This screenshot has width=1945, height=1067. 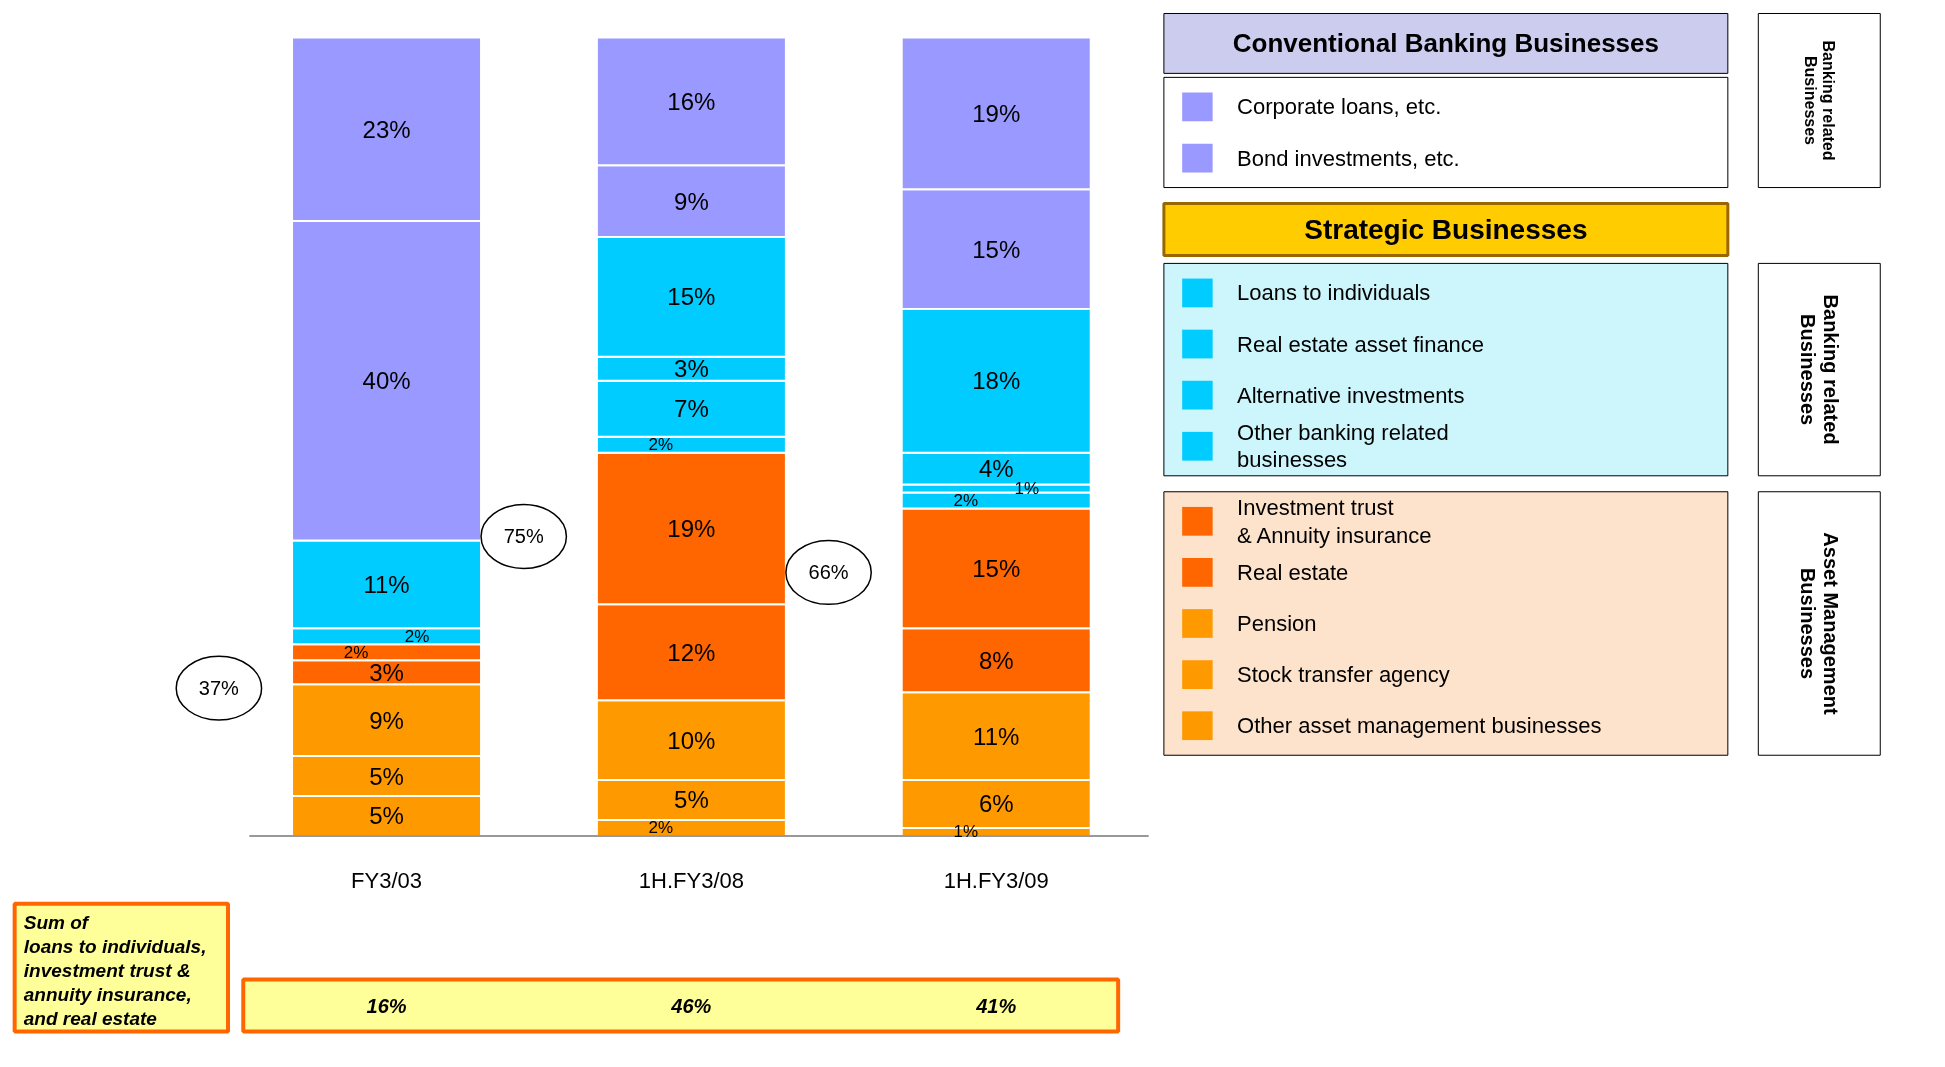 I want to click on legend-label: Real estate, so click(x=1293, y=572).